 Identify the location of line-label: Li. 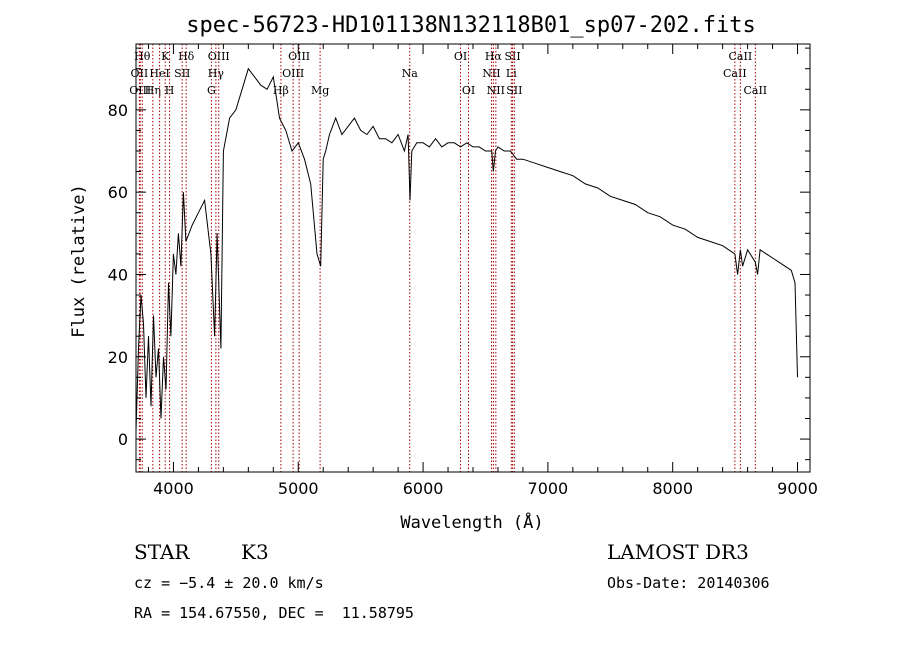
(511, 73).